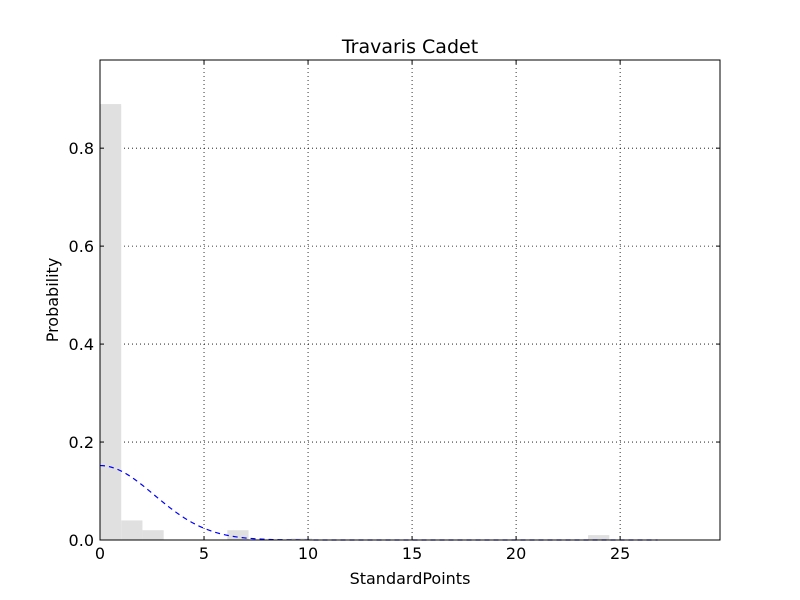  What do you see at coordinates (516, 553) in the screenshot?
I see `x-tick-label: 20` at bounding box center [516, 553].